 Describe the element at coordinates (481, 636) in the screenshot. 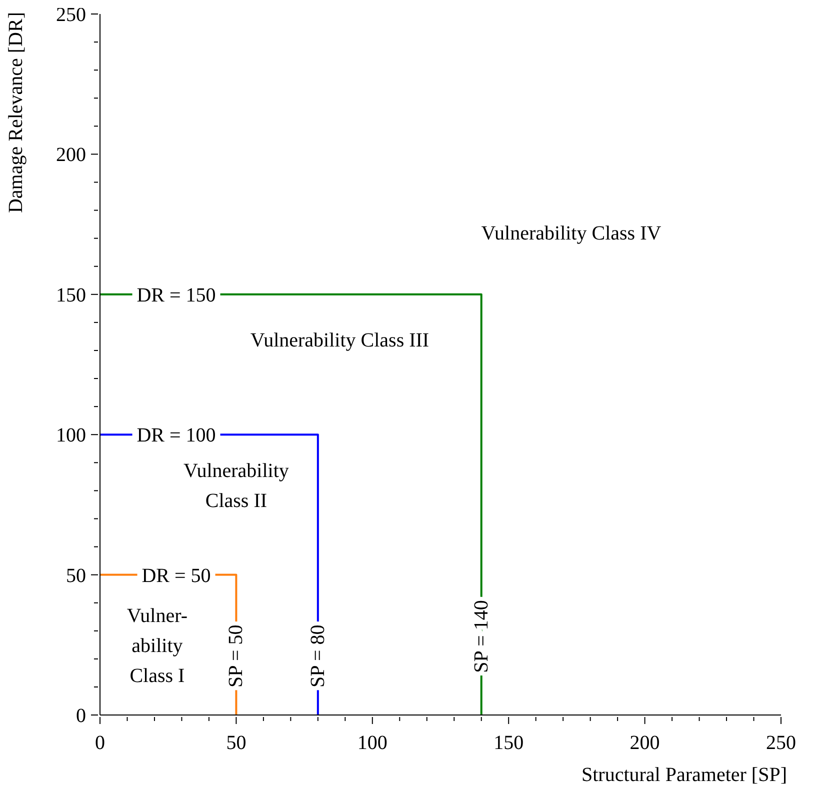

I see `annotation: SP = 140` at that location.